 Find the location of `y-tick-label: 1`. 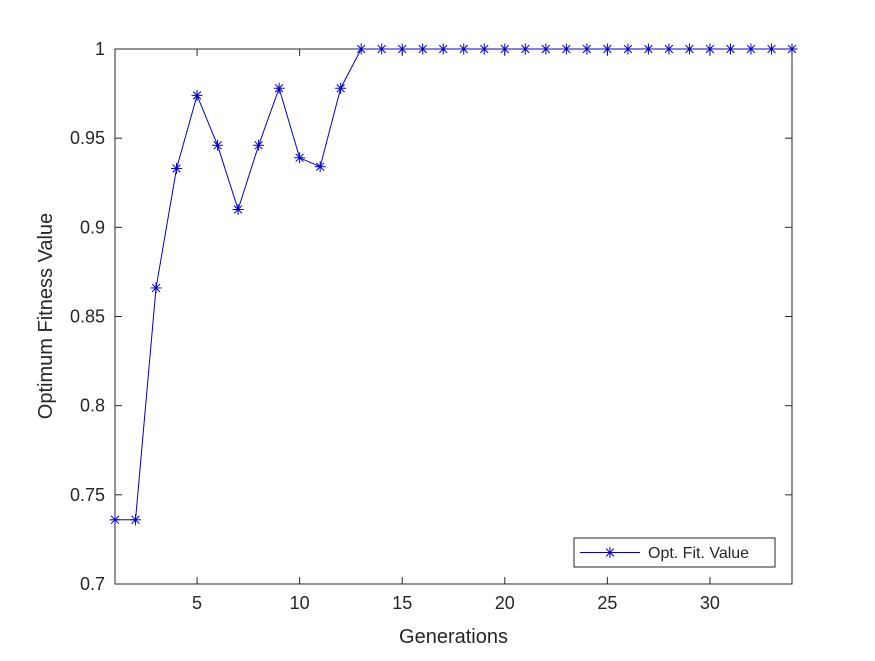

y-tick-label: 1 is located at coordinates (100, 49).